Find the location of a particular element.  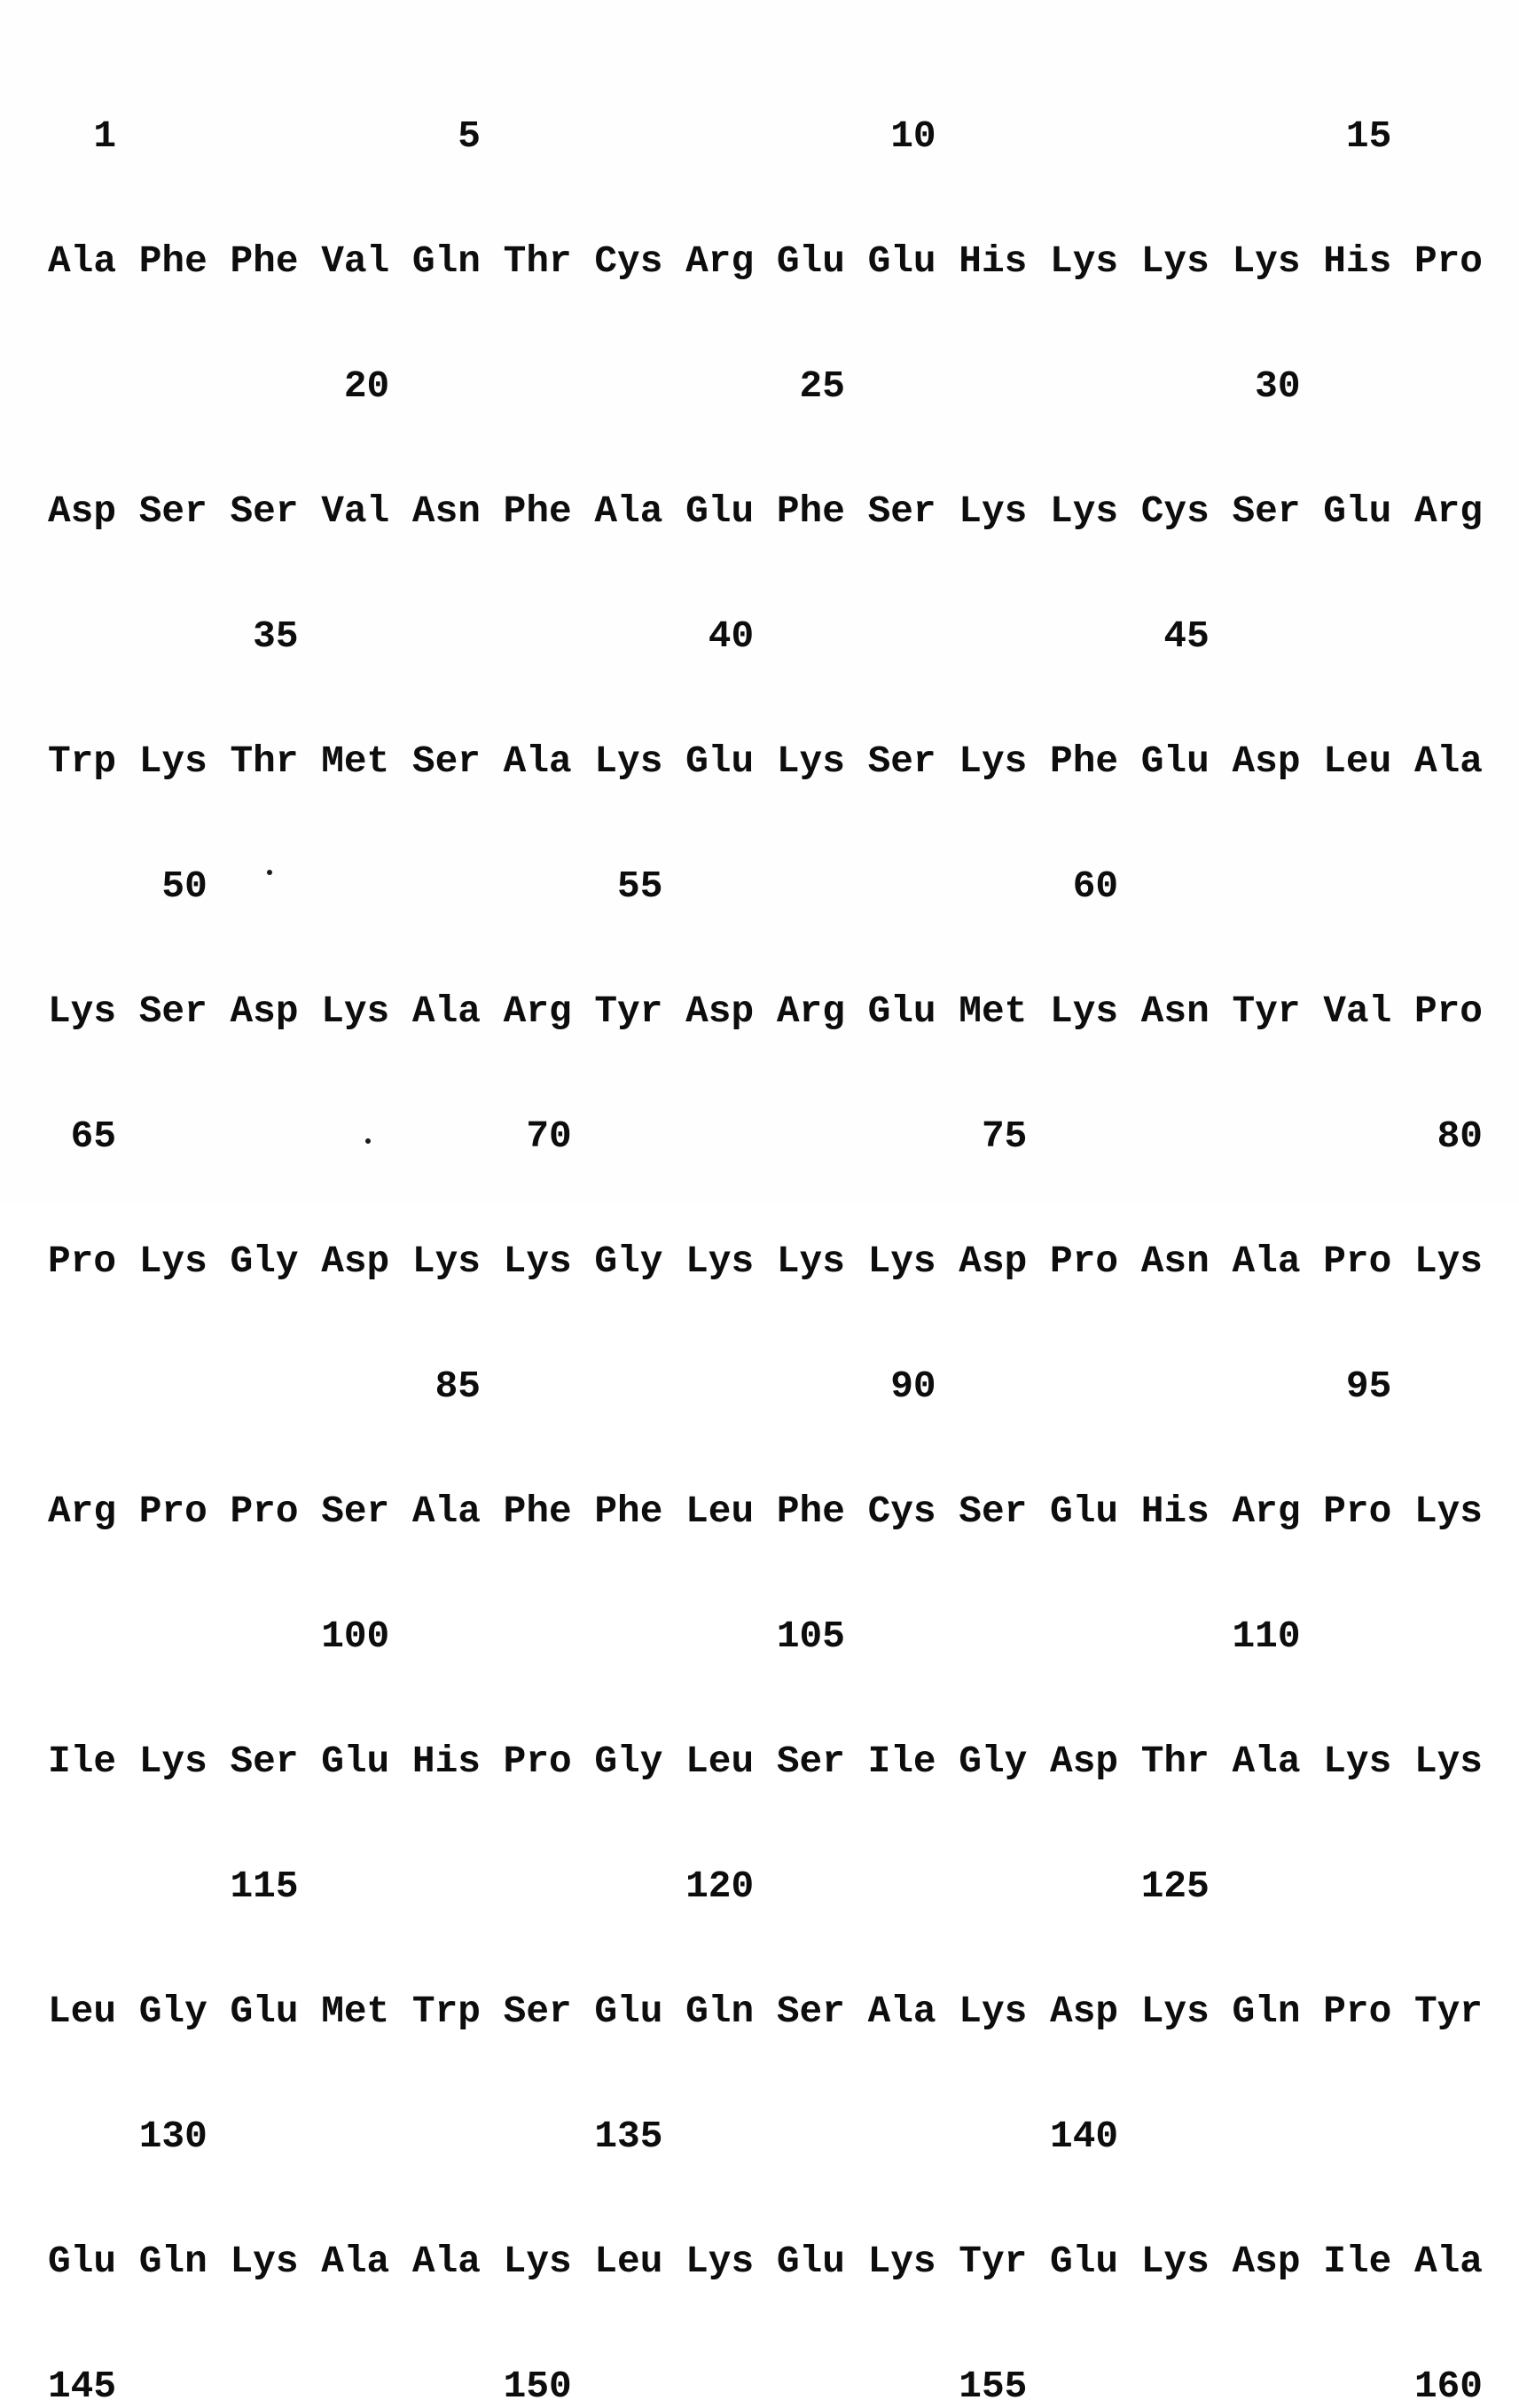

position-numbers-row: 130 135 140 is located at coordinates (583, 2136).